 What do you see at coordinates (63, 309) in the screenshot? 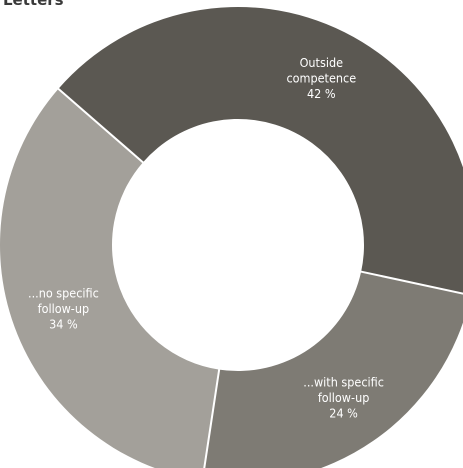
I see `slice-label-3: ...no specific follow-up 34 %` at bounding box center [63, 309].